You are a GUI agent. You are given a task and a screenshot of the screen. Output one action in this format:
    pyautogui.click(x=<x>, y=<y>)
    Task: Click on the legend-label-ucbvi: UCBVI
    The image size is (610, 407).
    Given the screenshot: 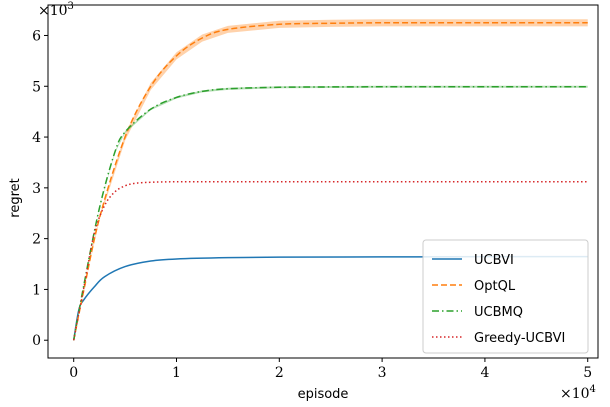 What is the action you would take?
    pyautogui.click(x=494, y=260)
    